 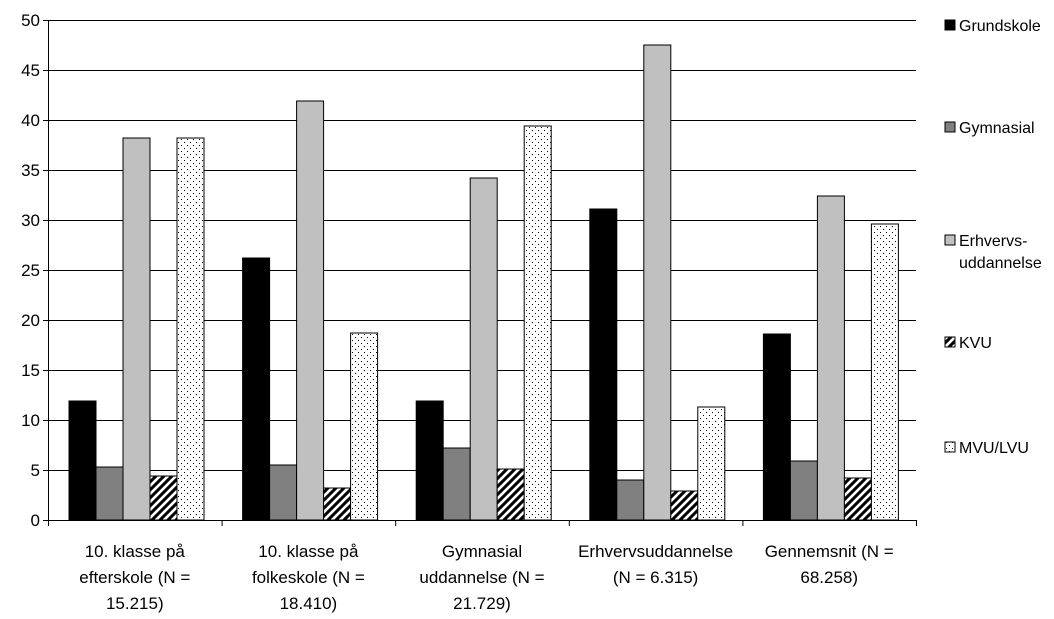 What do you see at coordinates (1000, 252) in the screenshot?
I see `legend-label: Erhvervs-uddannelse` at bounding box center [1000, 252].